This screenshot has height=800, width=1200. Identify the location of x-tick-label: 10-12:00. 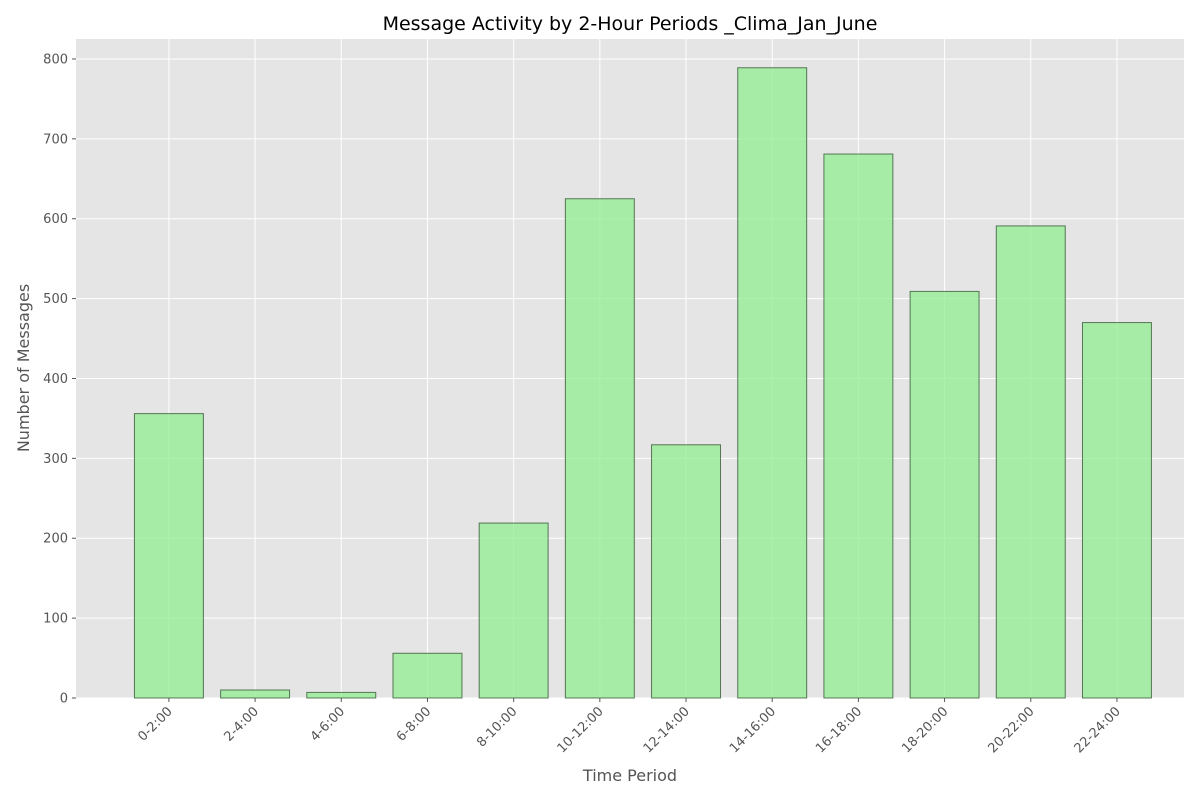
(581, 730).